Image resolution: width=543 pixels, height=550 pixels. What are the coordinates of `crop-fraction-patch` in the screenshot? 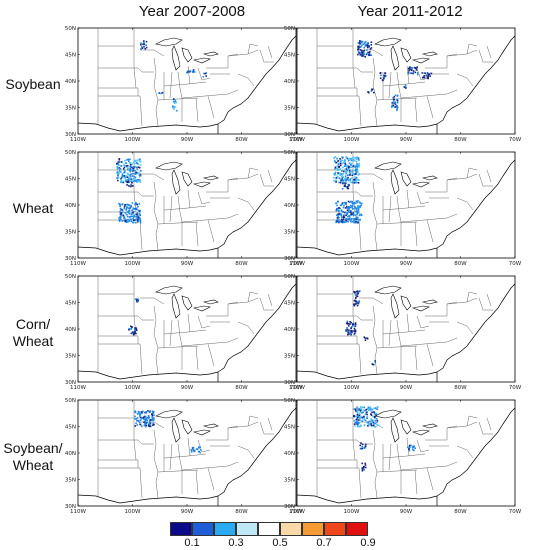 It's located at (137, 300).